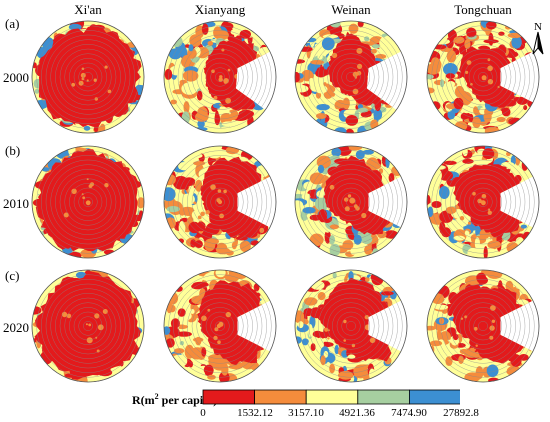 This screenshot has width=550, height=422. I want to click on legend-tick-4: 7474.90, so click(409, 413).